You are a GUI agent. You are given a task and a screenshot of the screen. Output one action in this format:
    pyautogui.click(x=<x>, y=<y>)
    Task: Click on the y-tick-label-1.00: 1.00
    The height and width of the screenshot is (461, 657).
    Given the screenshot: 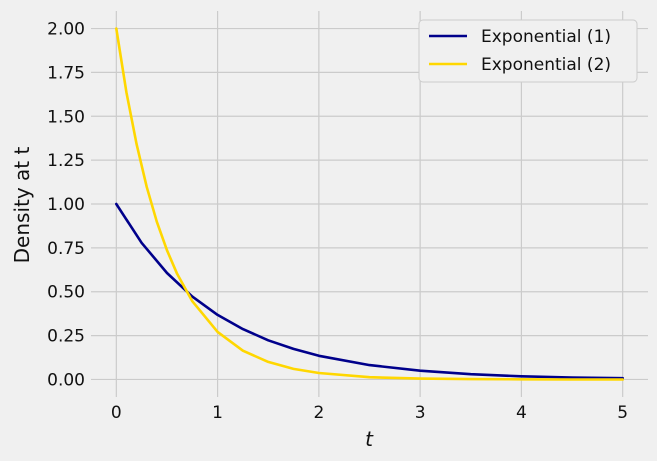 What is the action you would take?
    pyautogui.click(x=66, y=205)
    